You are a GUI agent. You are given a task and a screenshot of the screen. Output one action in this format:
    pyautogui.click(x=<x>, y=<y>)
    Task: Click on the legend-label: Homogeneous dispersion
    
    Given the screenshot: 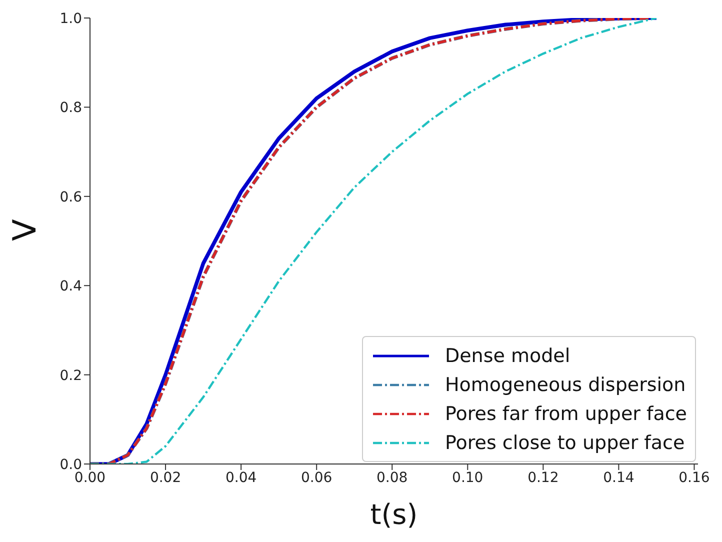 What is the action you would take?
    pyautogui.click(x=565, y=385)
    